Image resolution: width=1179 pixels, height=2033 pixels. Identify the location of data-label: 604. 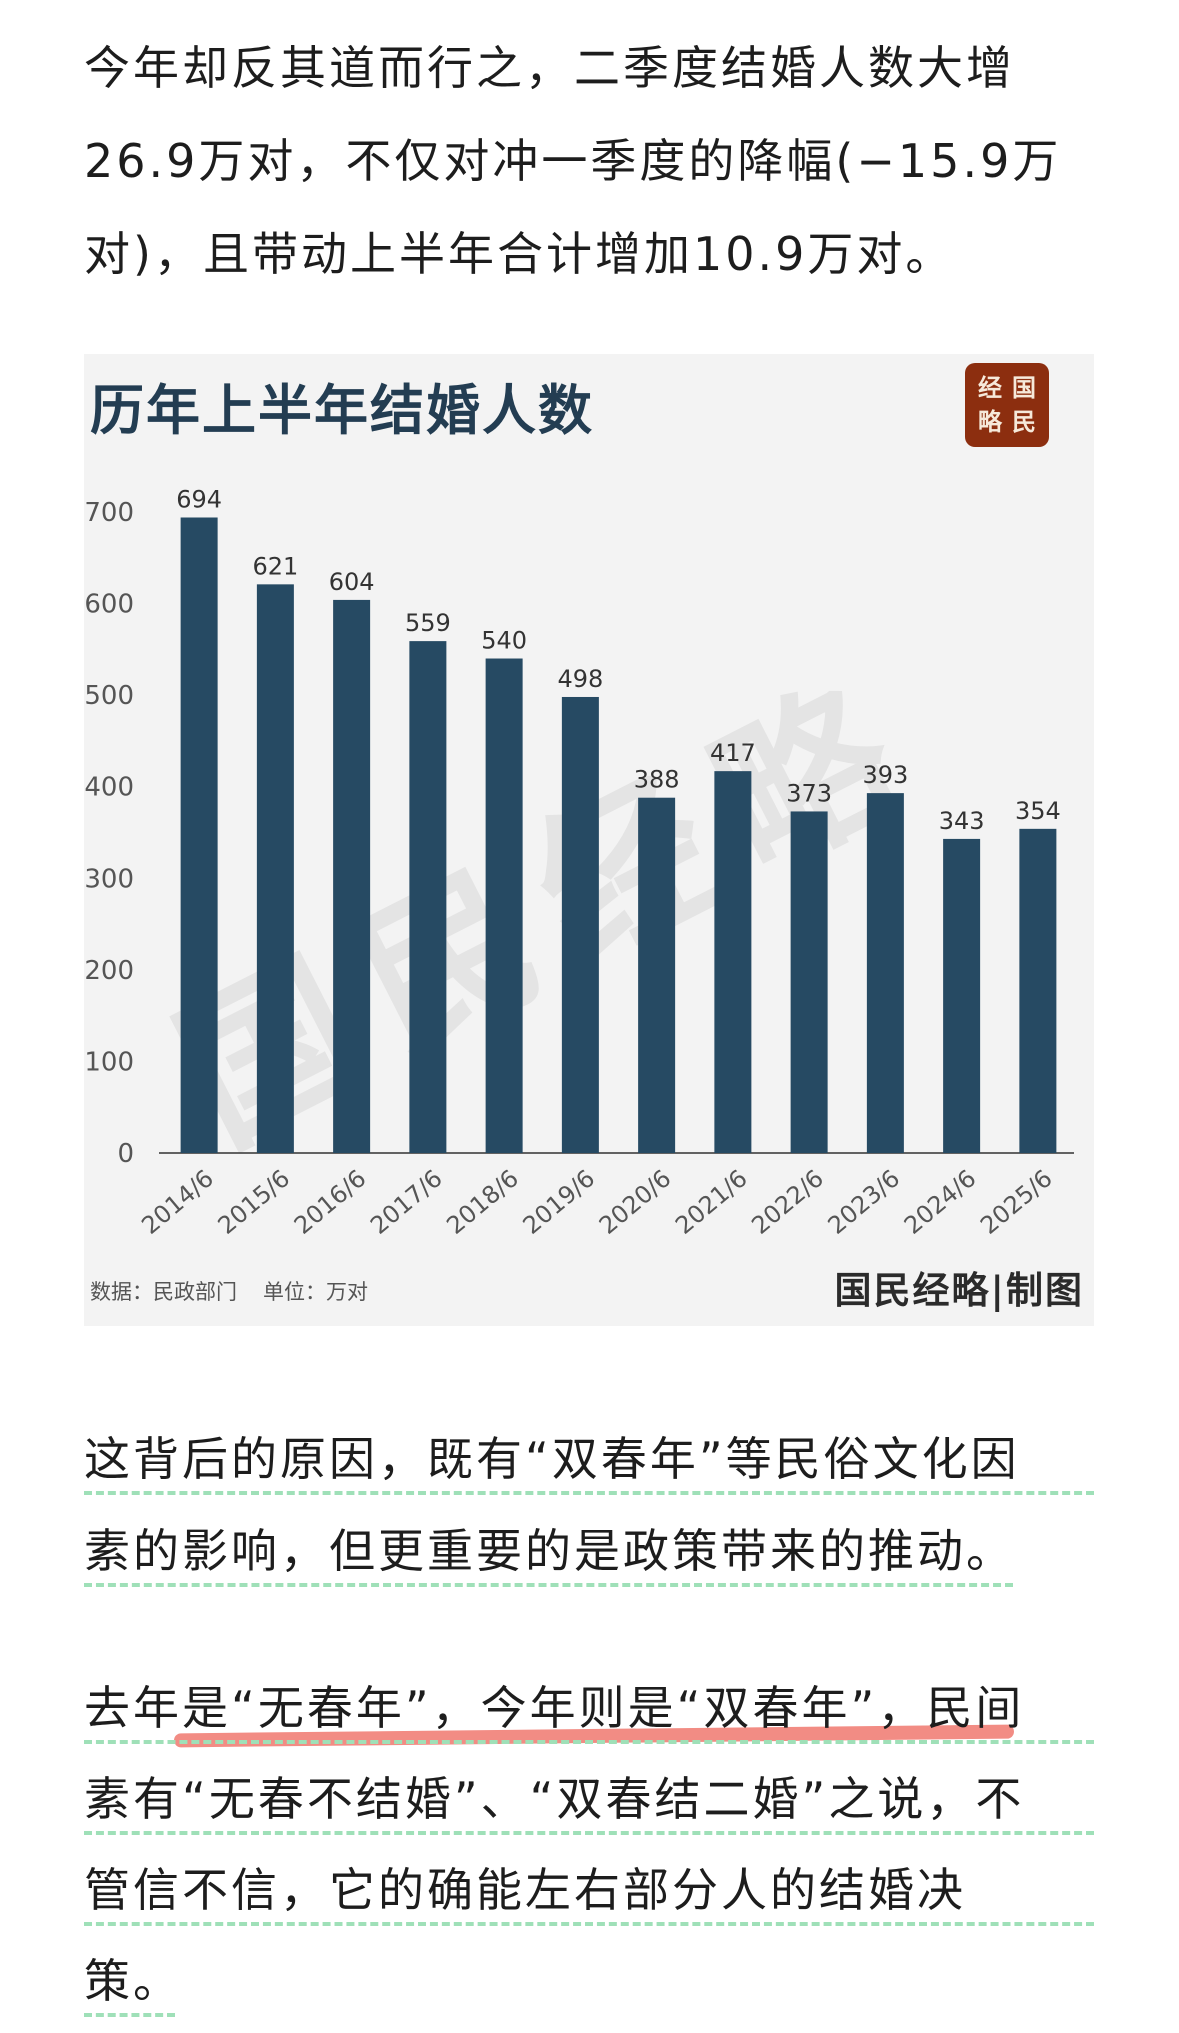
(352, 582).